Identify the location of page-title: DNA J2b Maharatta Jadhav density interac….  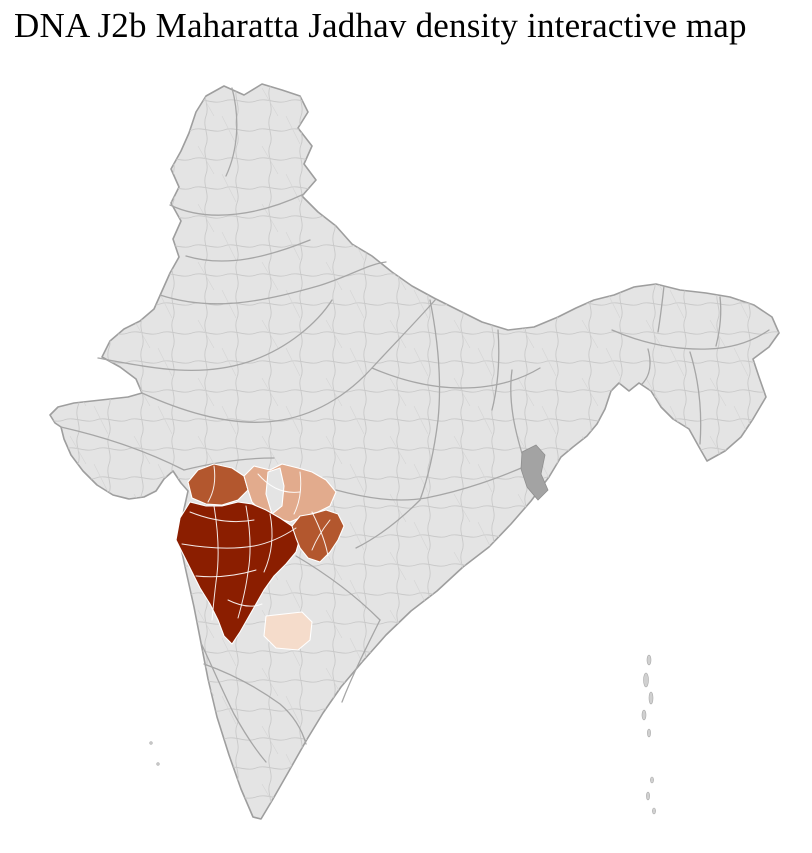
(380, 25).